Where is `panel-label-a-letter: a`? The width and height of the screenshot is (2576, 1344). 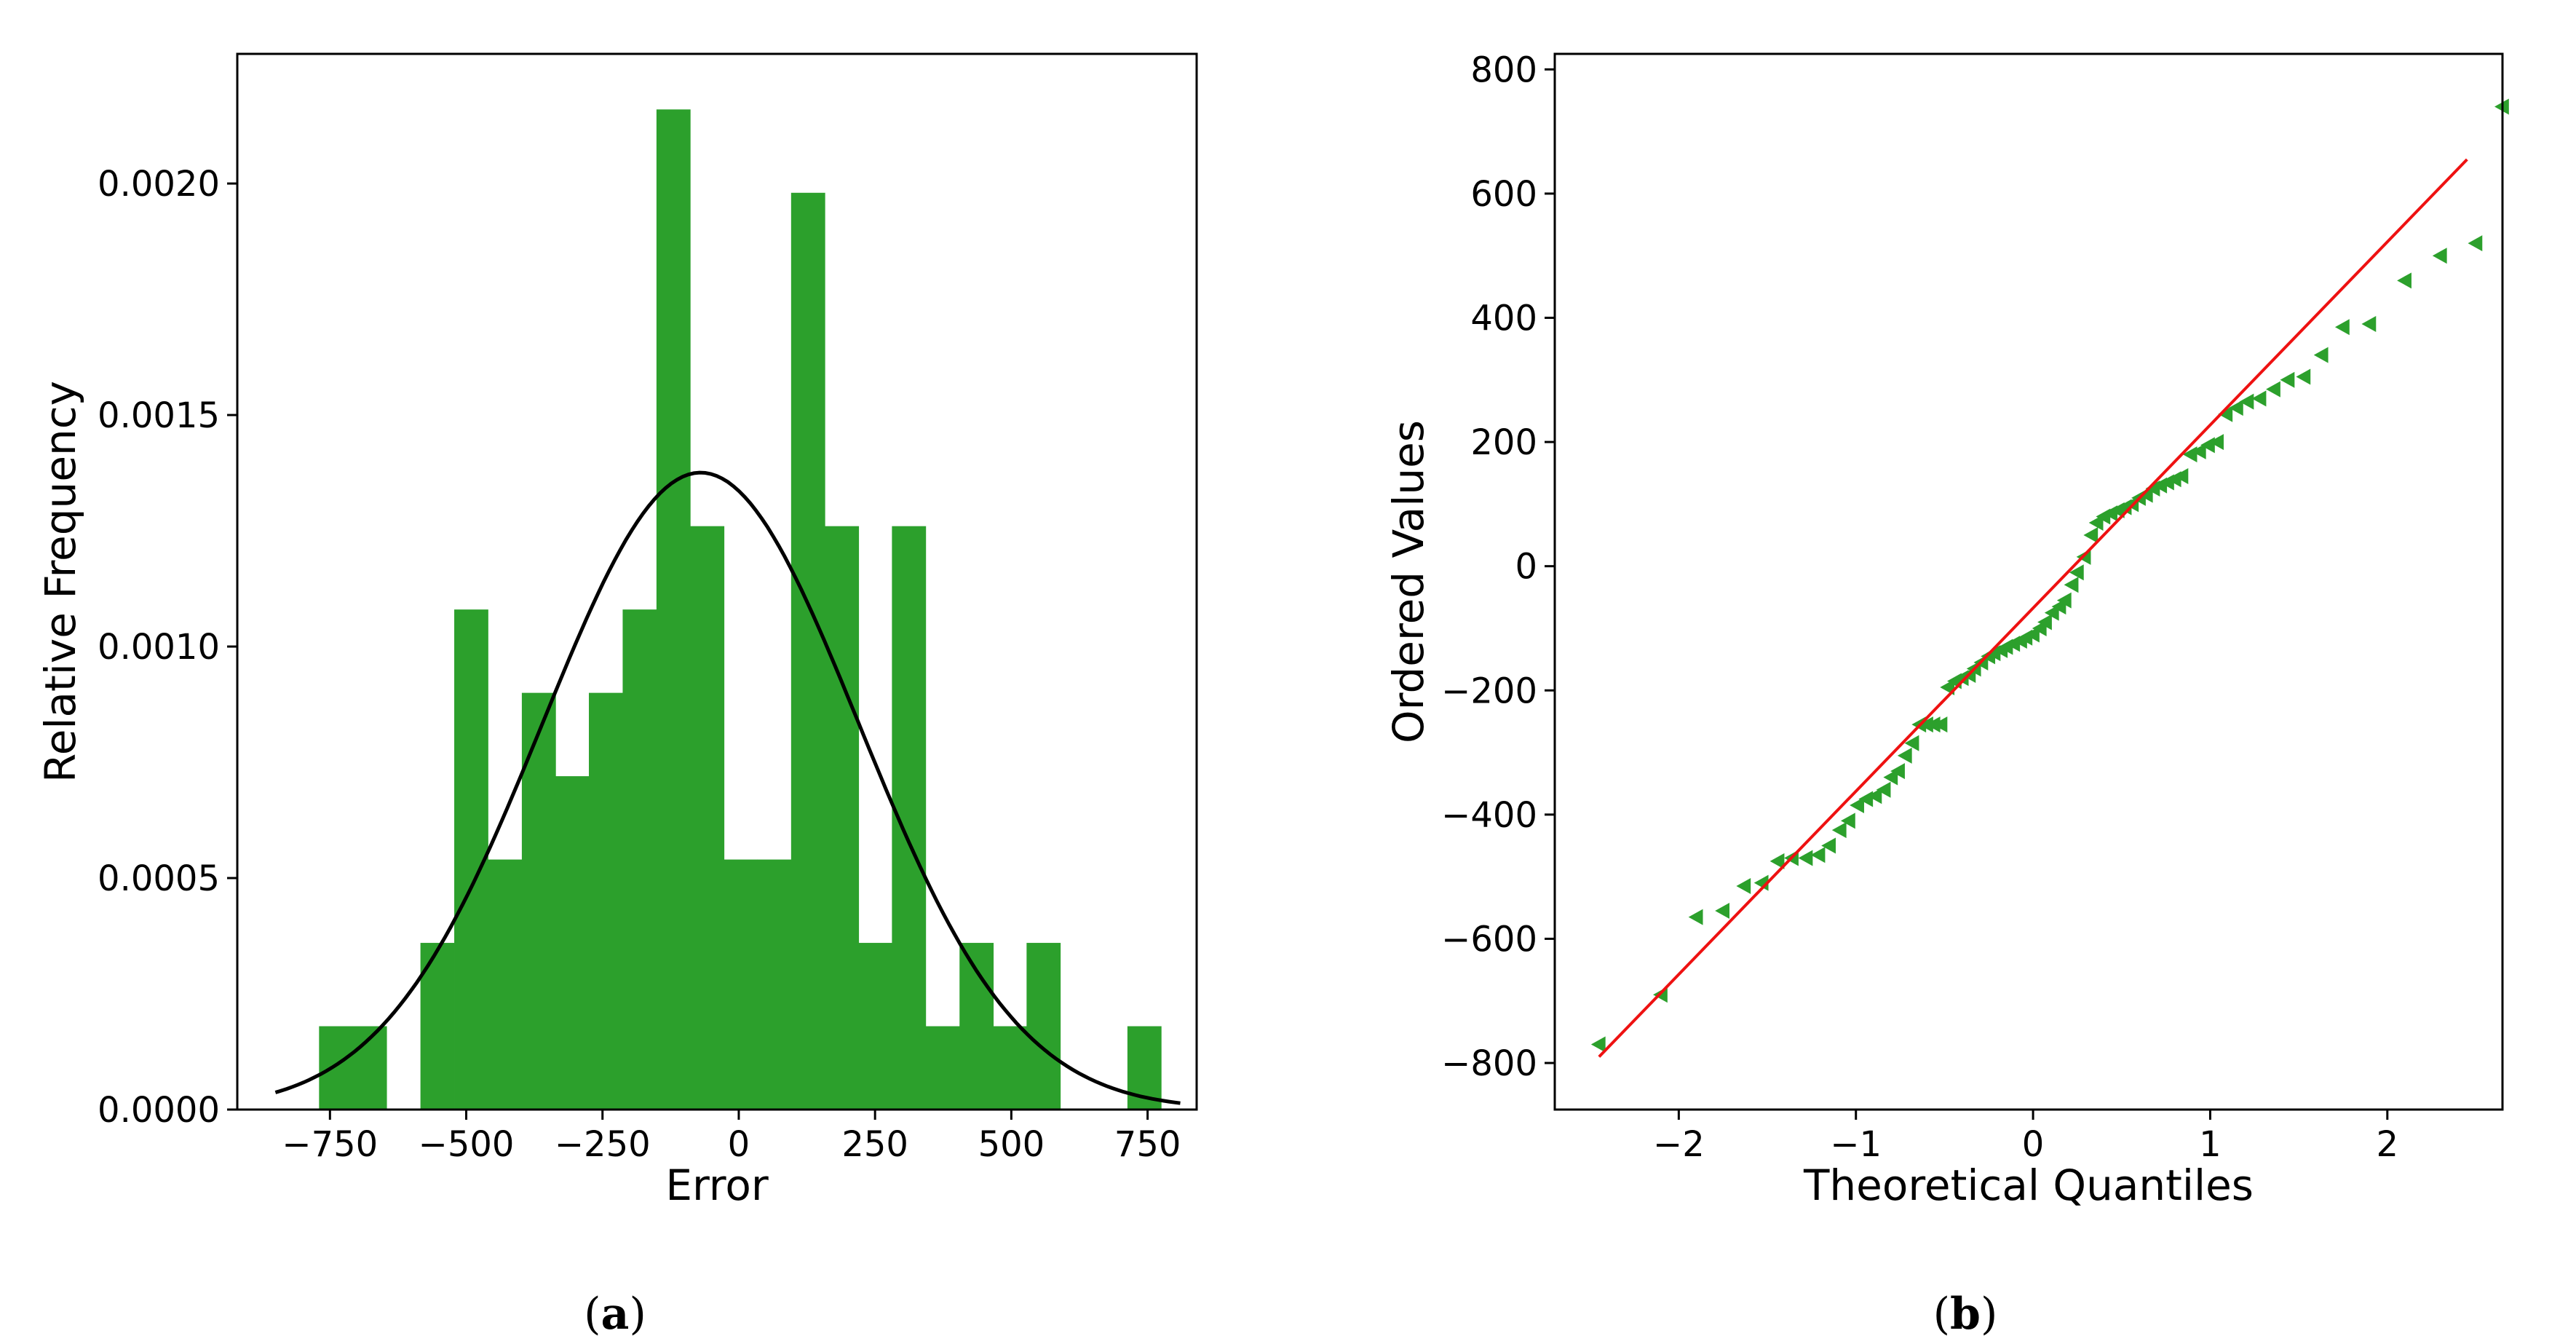
panel-label-a-letter: a is located at coordinates (615, 1314).